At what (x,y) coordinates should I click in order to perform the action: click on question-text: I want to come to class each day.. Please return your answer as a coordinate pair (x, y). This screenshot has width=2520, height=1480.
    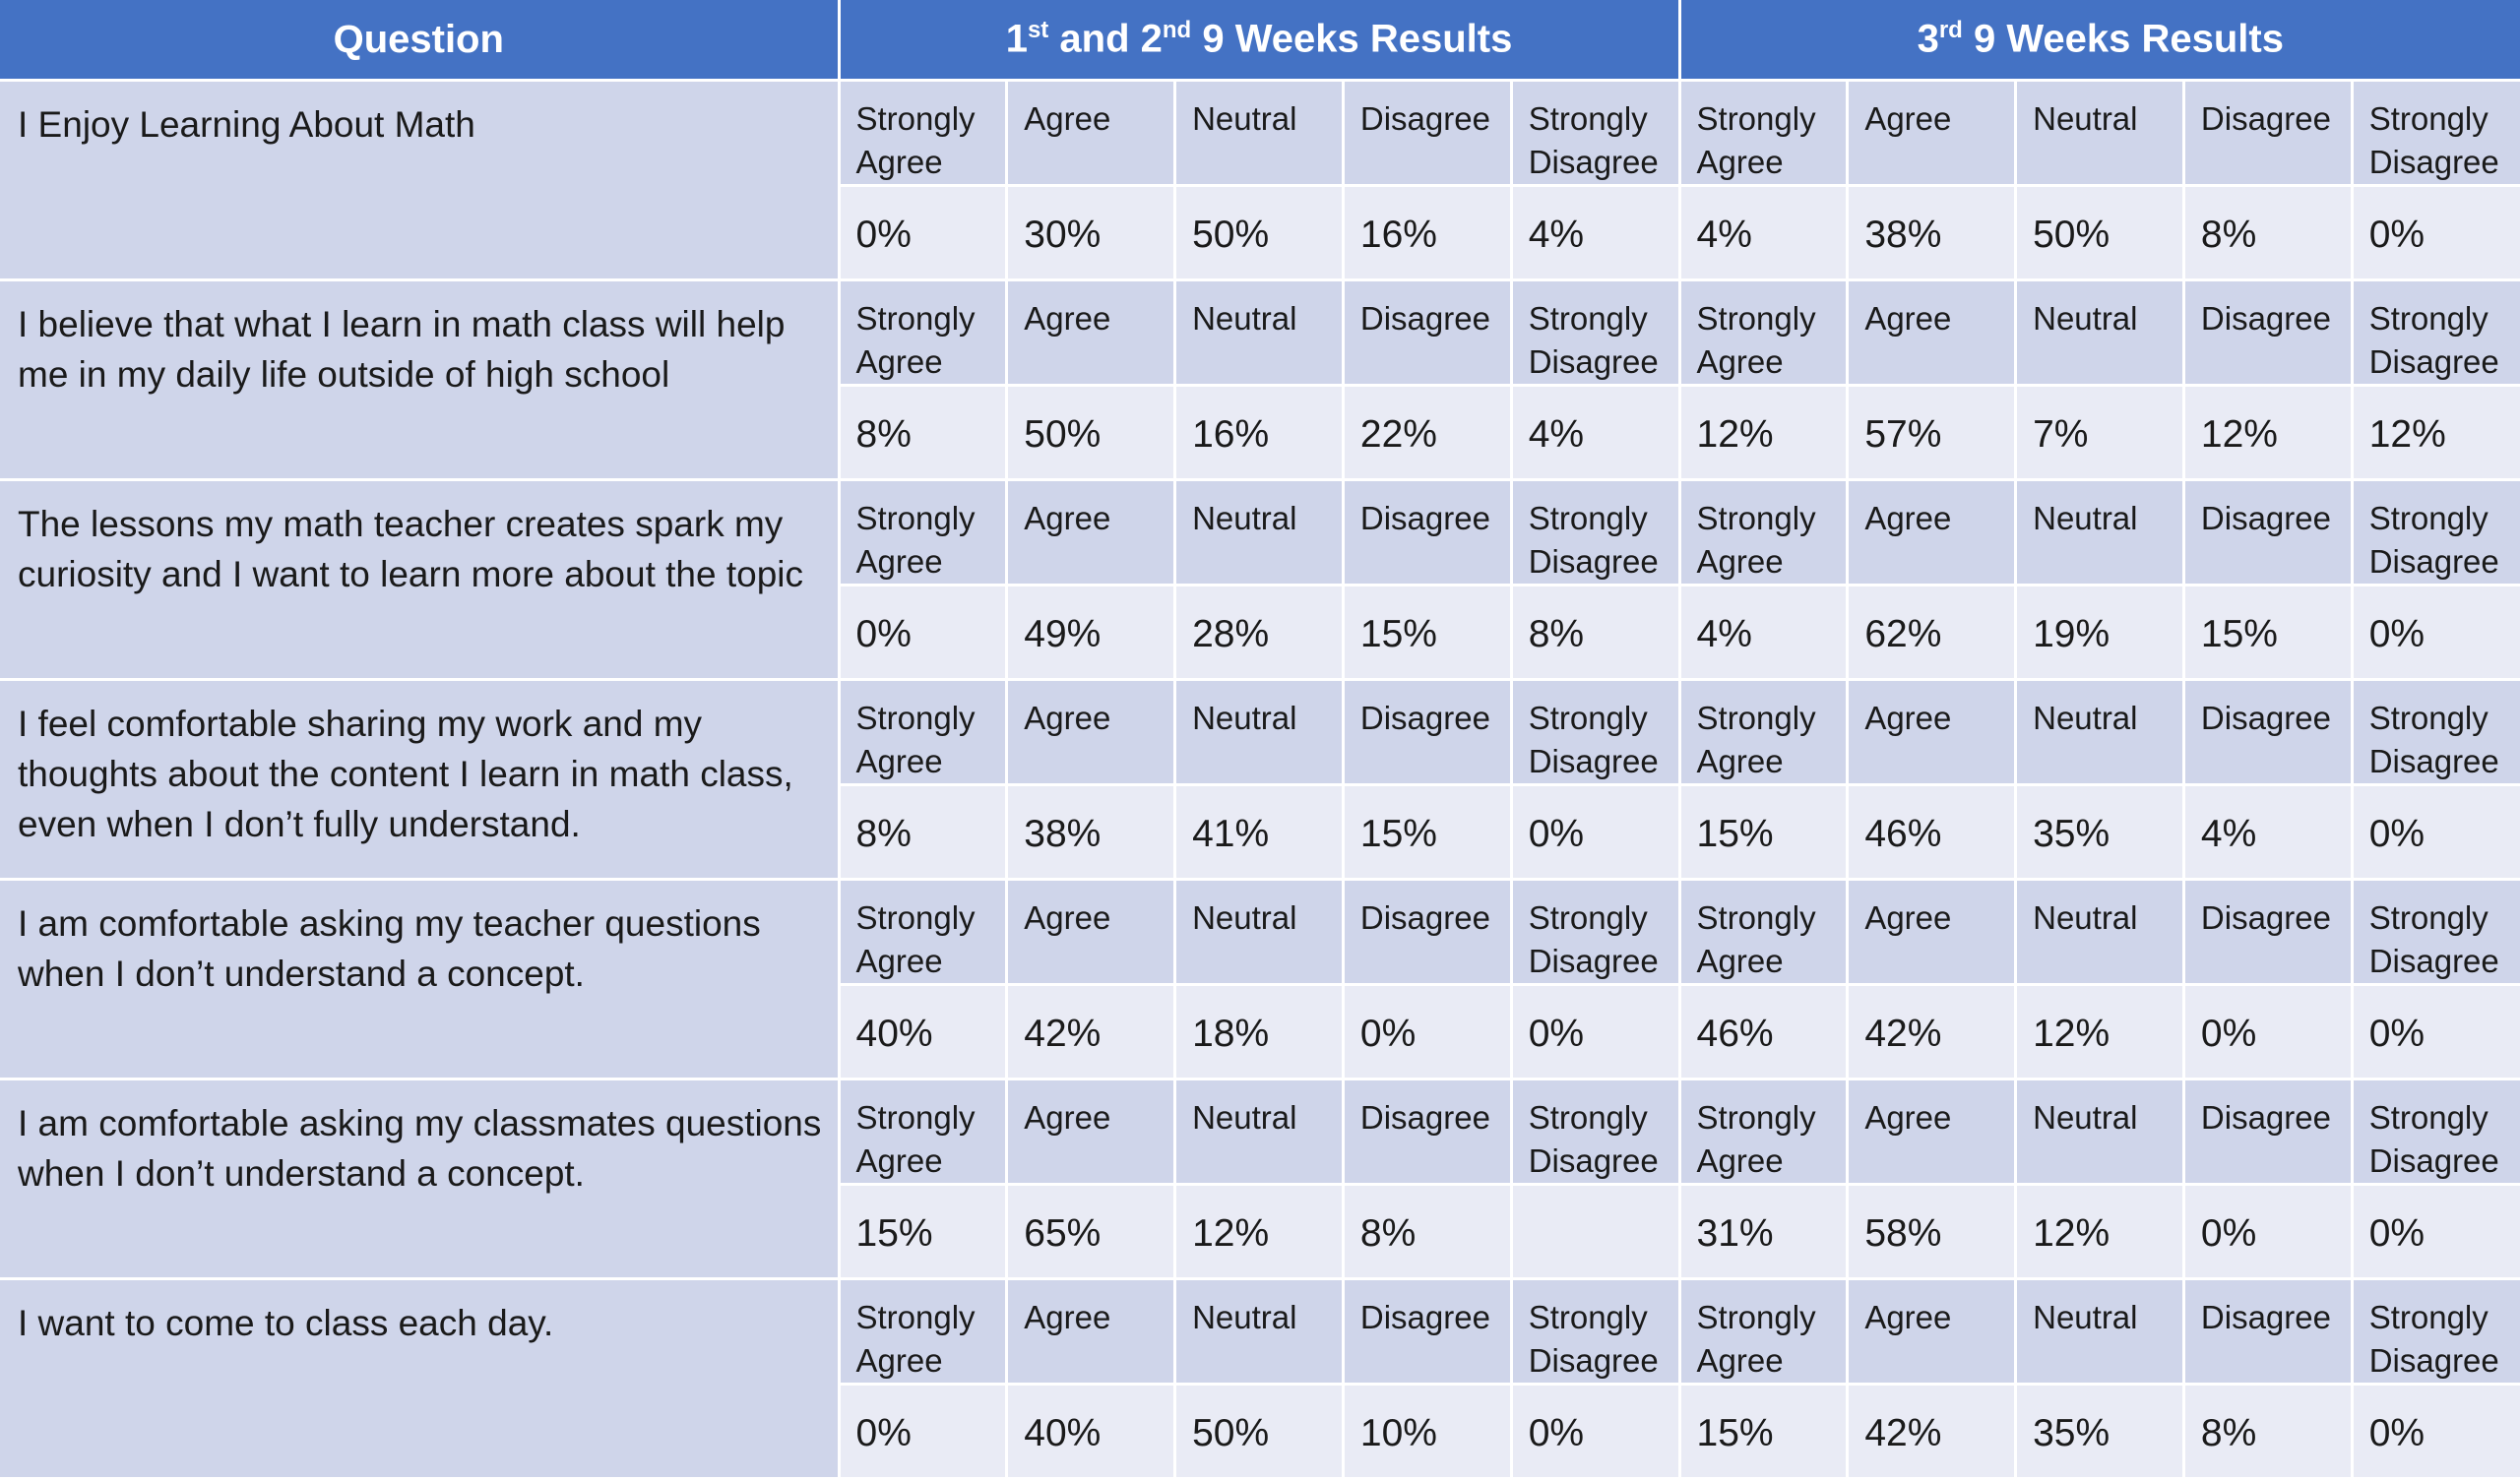
    Looking at the image, I should click on (420, 1379).